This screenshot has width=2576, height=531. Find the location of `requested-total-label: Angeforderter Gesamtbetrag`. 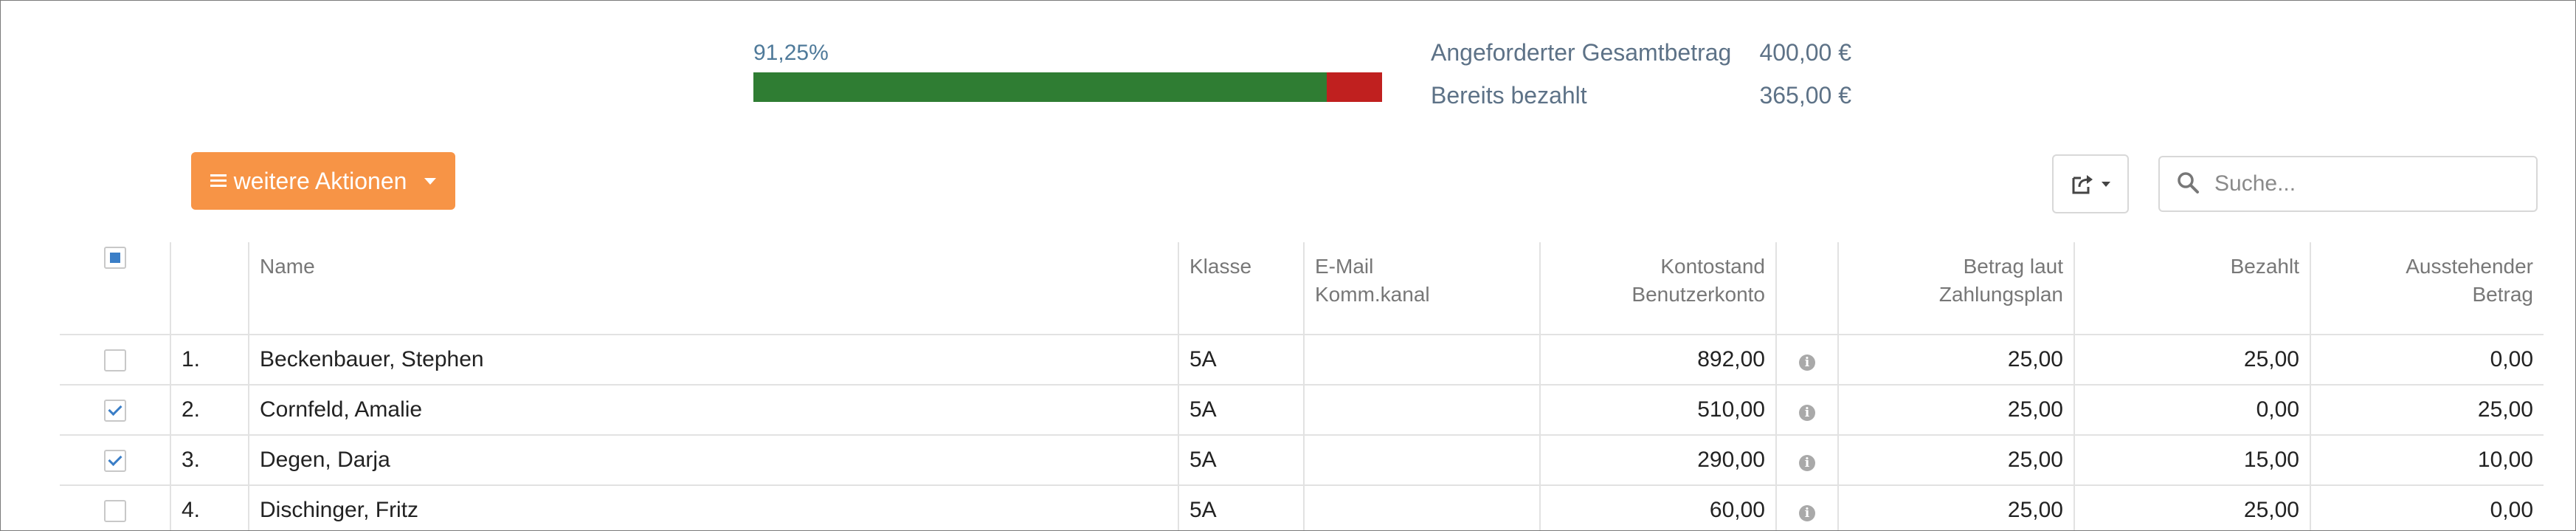

requested-total-label: Angeforderter Gesamtbetrag is located at coordinates (1581, 52).